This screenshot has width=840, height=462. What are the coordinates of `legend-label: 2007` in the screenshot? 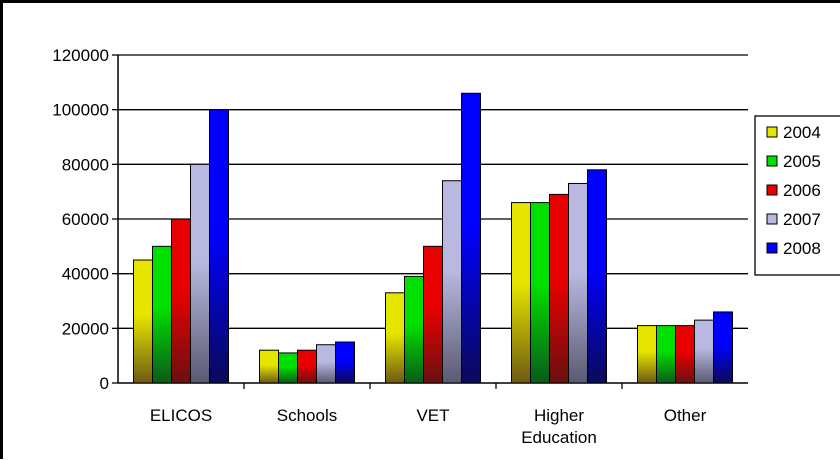 It's located at (802, 219).